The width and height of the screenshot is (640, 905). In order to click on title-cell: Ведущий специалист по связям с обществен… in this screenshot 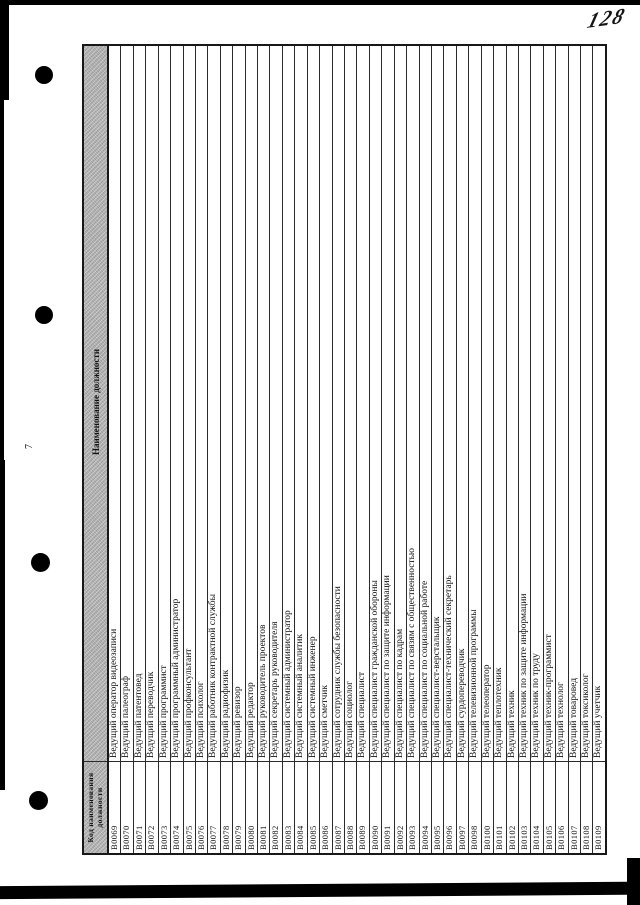, I will do `click(412, 653)`.